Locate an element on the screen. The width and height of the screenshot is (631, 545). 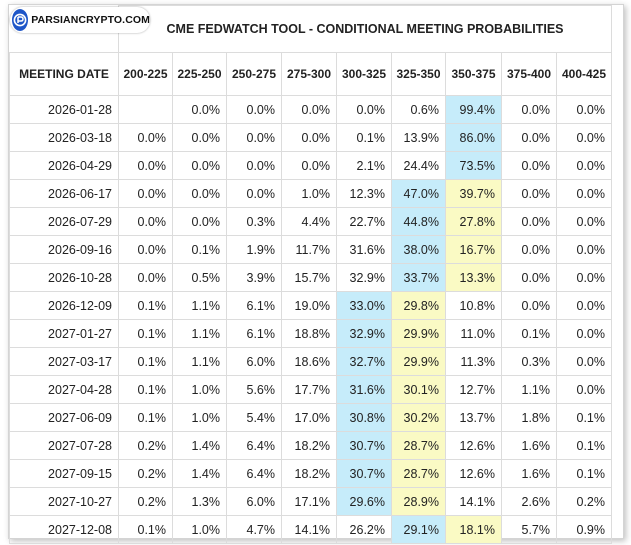
meeting-date-cell: 2027-03-17 is located at coordinates (64, 361).